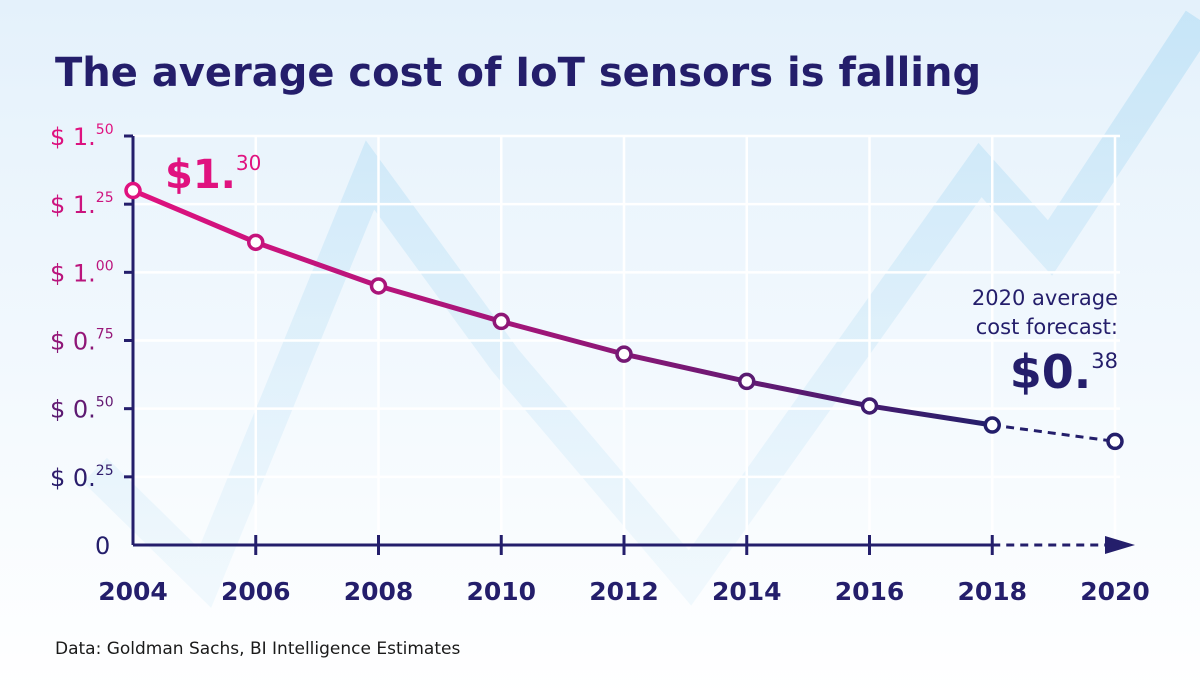 This screenshot has height=696, width=1200. What do you see at coordinates (1104, 361) in the screenshot?
I see `forecast-value-sup: 38` at bounding box center [1104, 361].